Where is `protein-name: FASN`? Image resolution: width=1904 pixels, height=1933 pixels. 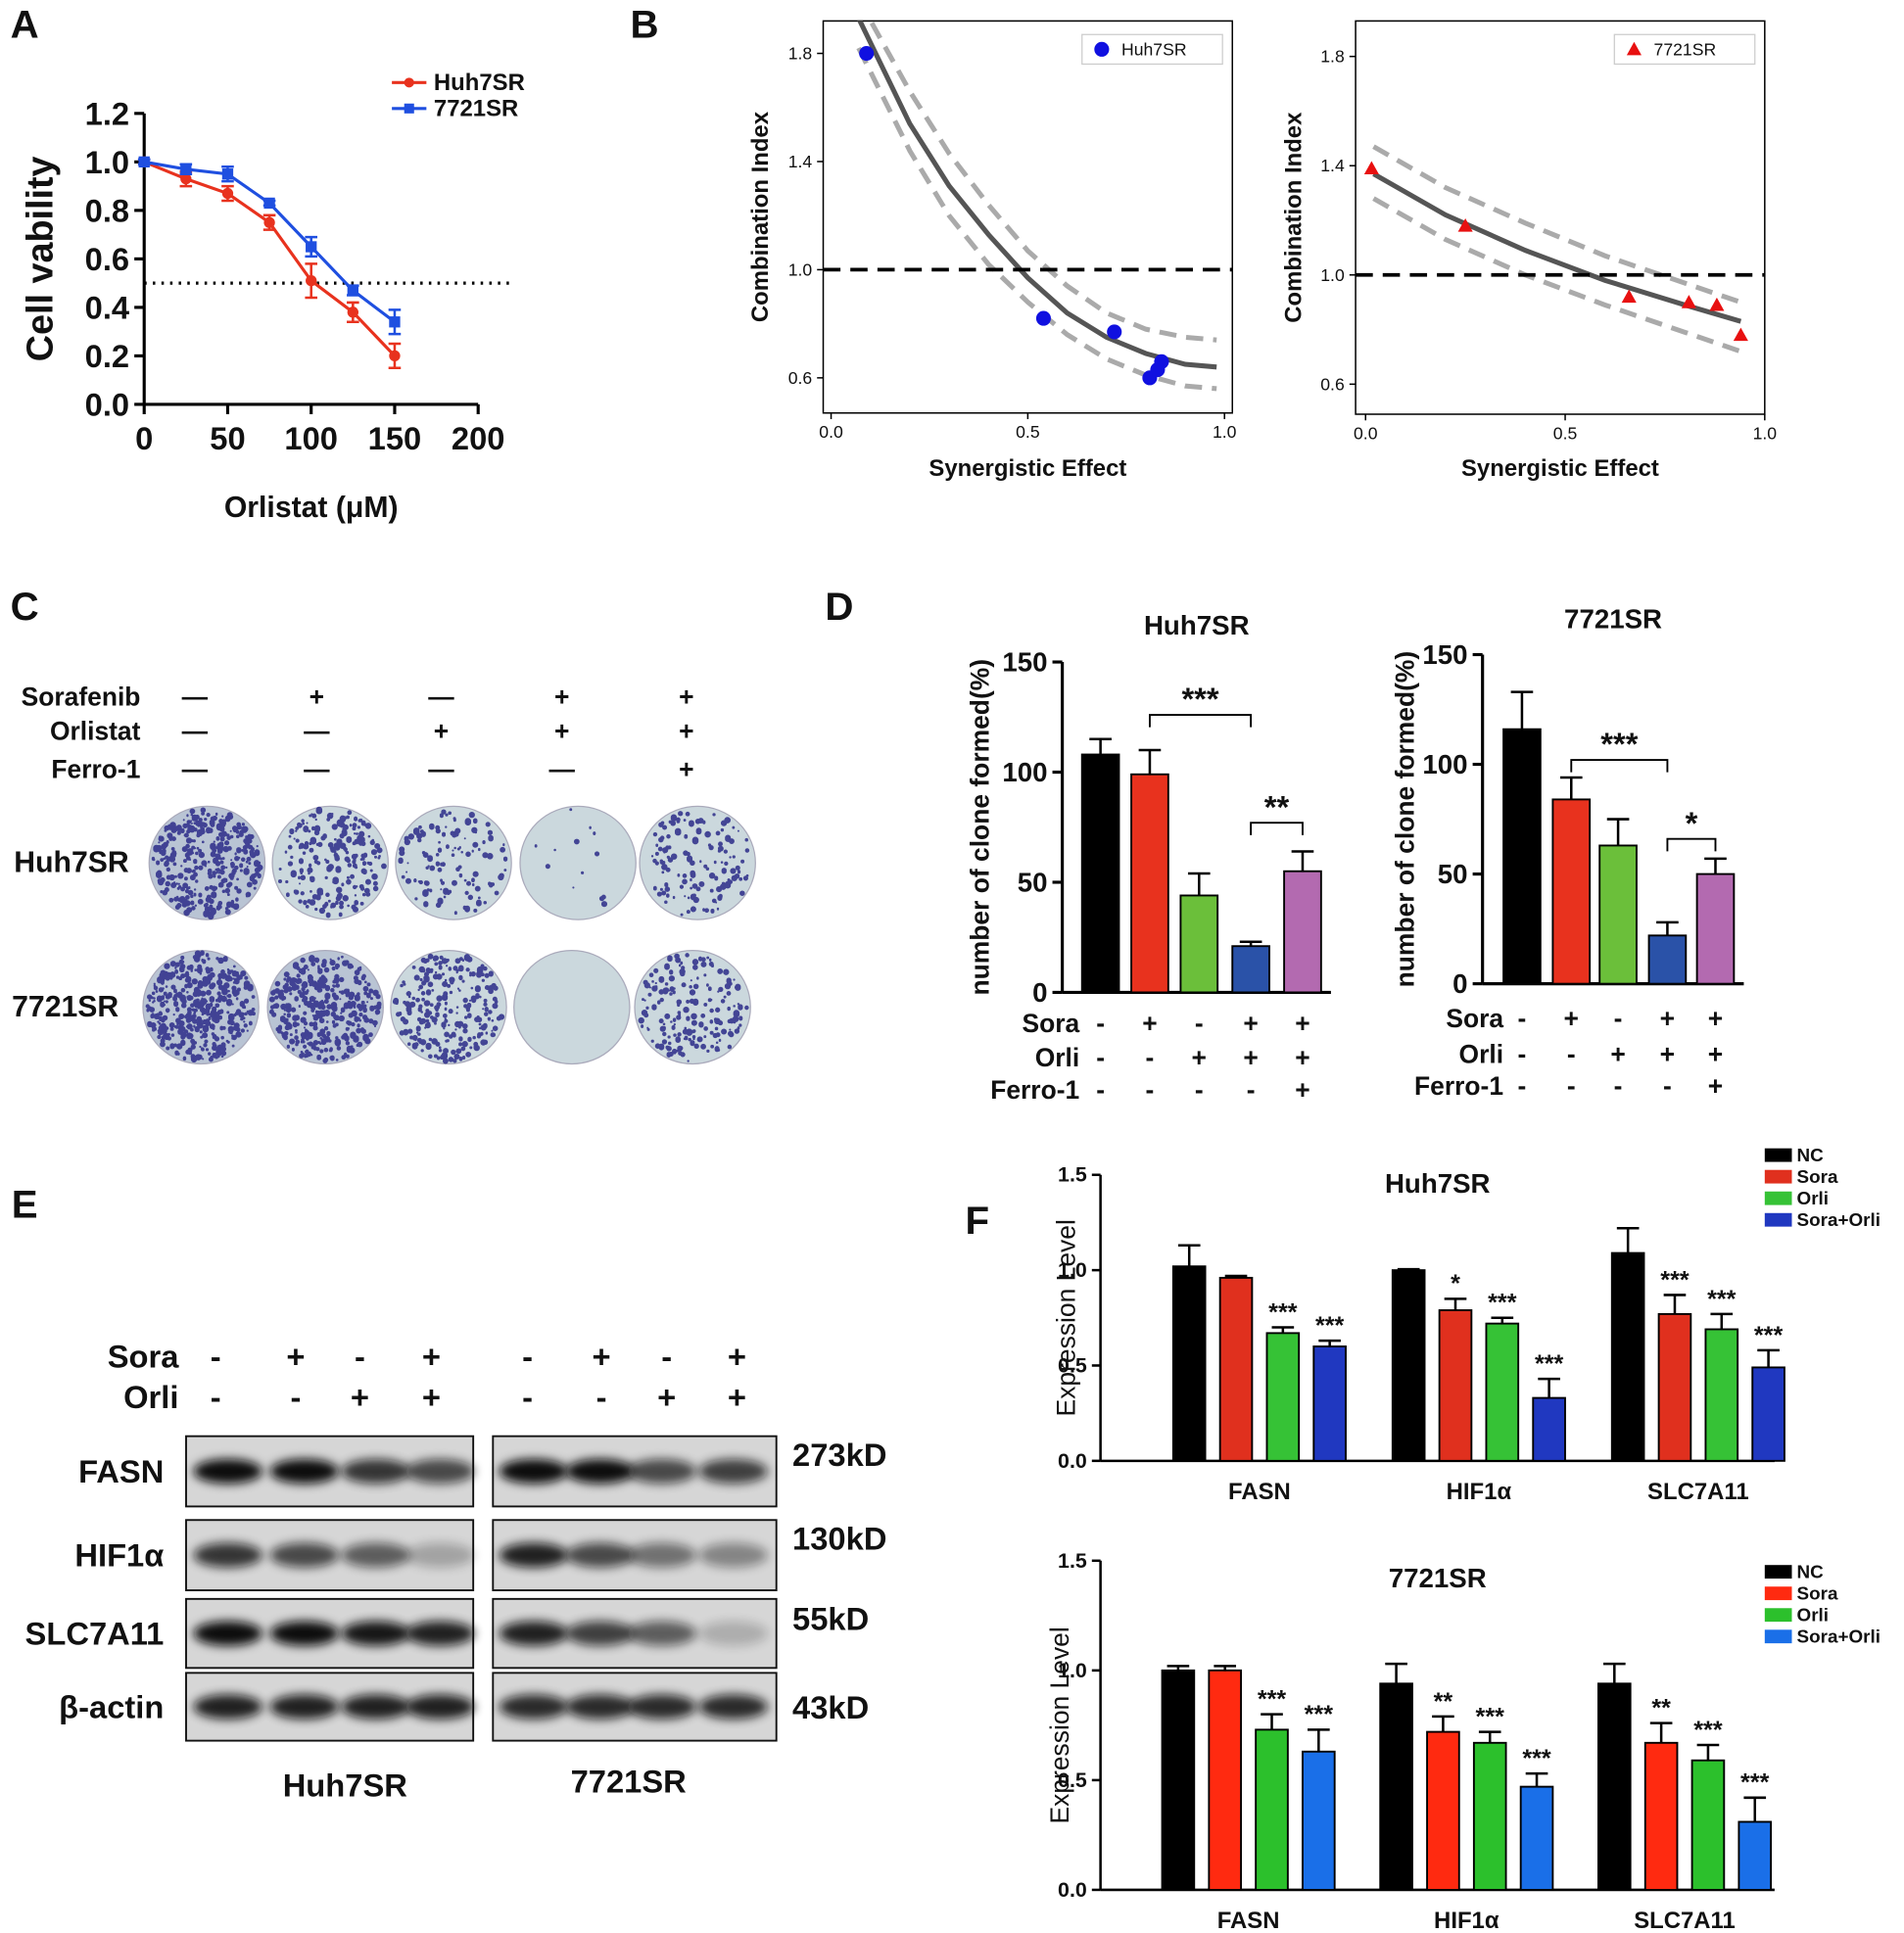 protein-name: FASN is located at coordinates (121, 1471).